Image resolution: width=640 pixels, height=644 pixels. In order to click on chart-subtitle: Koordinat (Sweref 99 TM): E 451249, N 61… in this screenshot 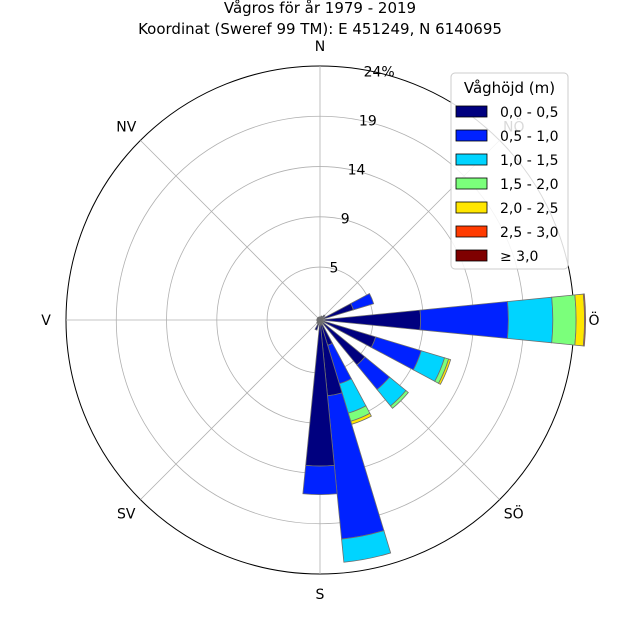, I will do `click(320, 29)`.